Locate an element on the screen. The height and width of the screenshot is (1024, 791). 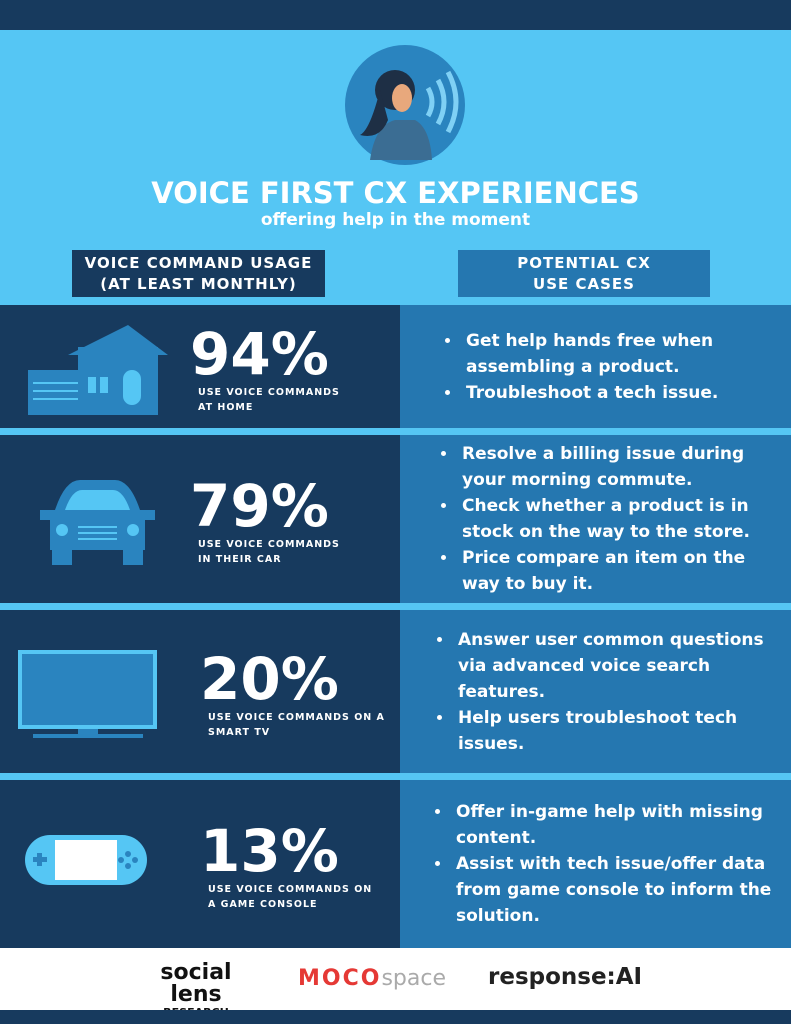
stat-block: 20% USE VOICE COMMANDS ON A SMART TV is located at coordinates (292, 695).